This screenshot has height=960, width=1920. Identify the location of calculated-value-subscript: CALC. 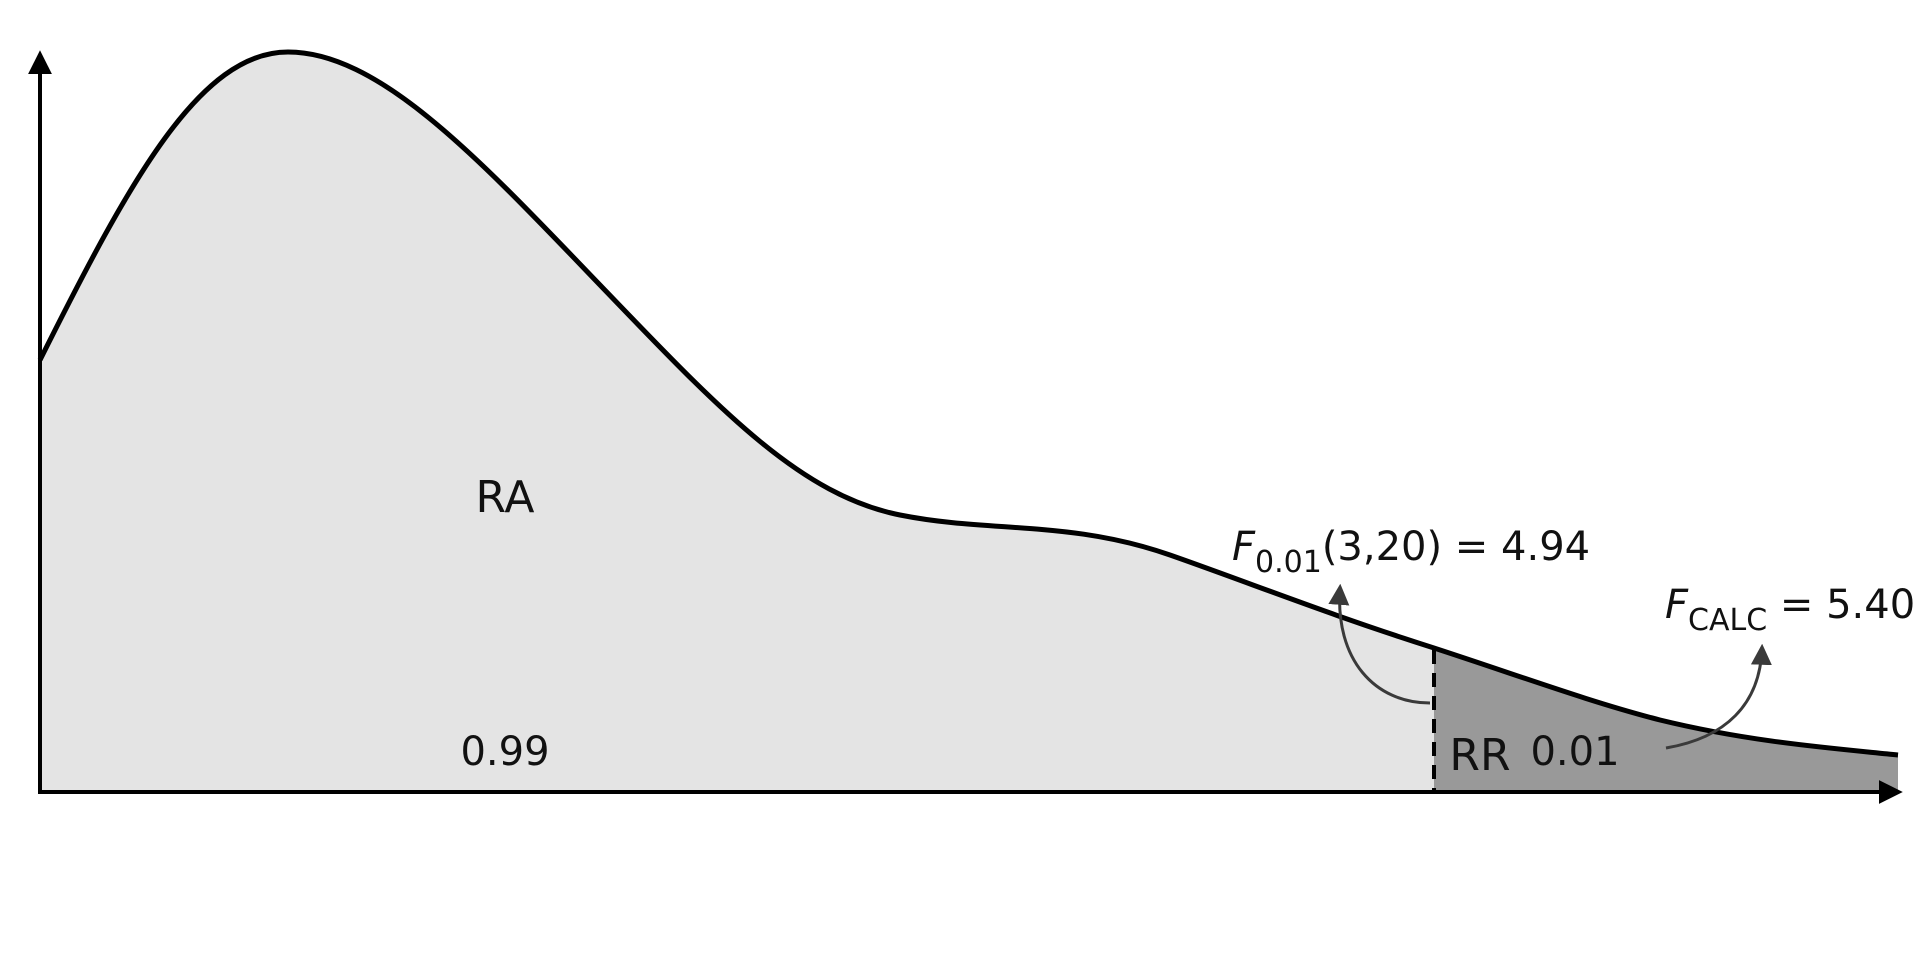
(1727, 620).